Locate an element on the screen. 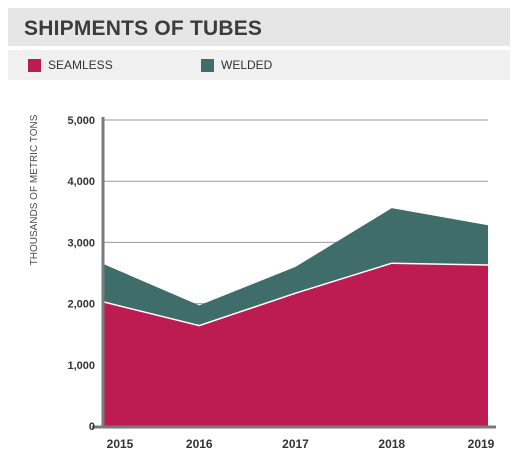  legend-item-welded: WELDED is located at coordinates (236, 65).